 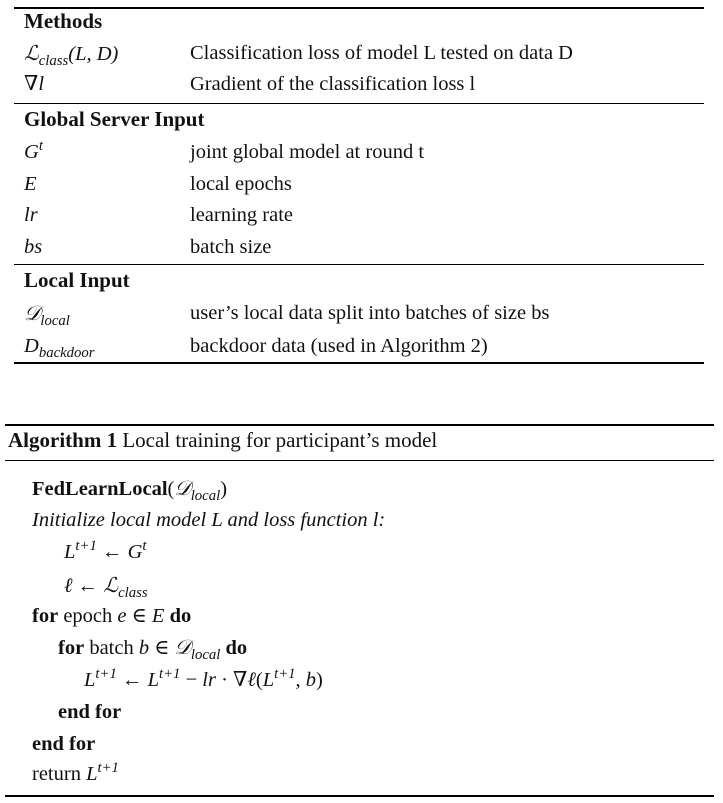 I want to click on alg-line-for-batch: for batch b ∈ 𝒟local do, so click(x=153, y=650).